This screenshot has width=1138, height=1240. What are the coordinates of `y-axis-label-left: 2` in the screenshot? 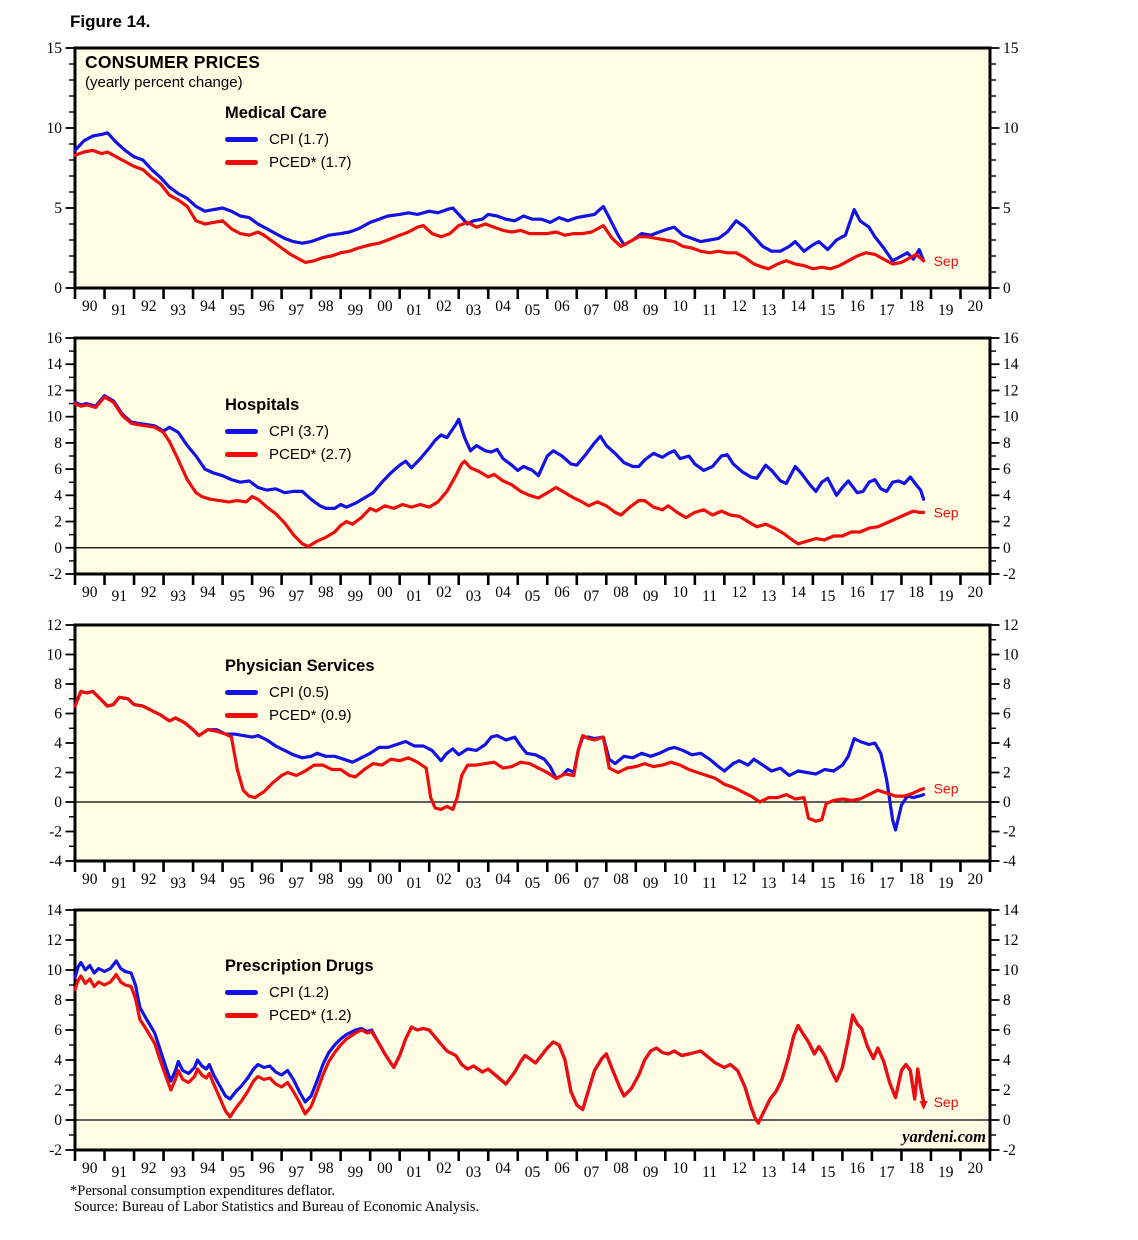 It's located at (58, 522).